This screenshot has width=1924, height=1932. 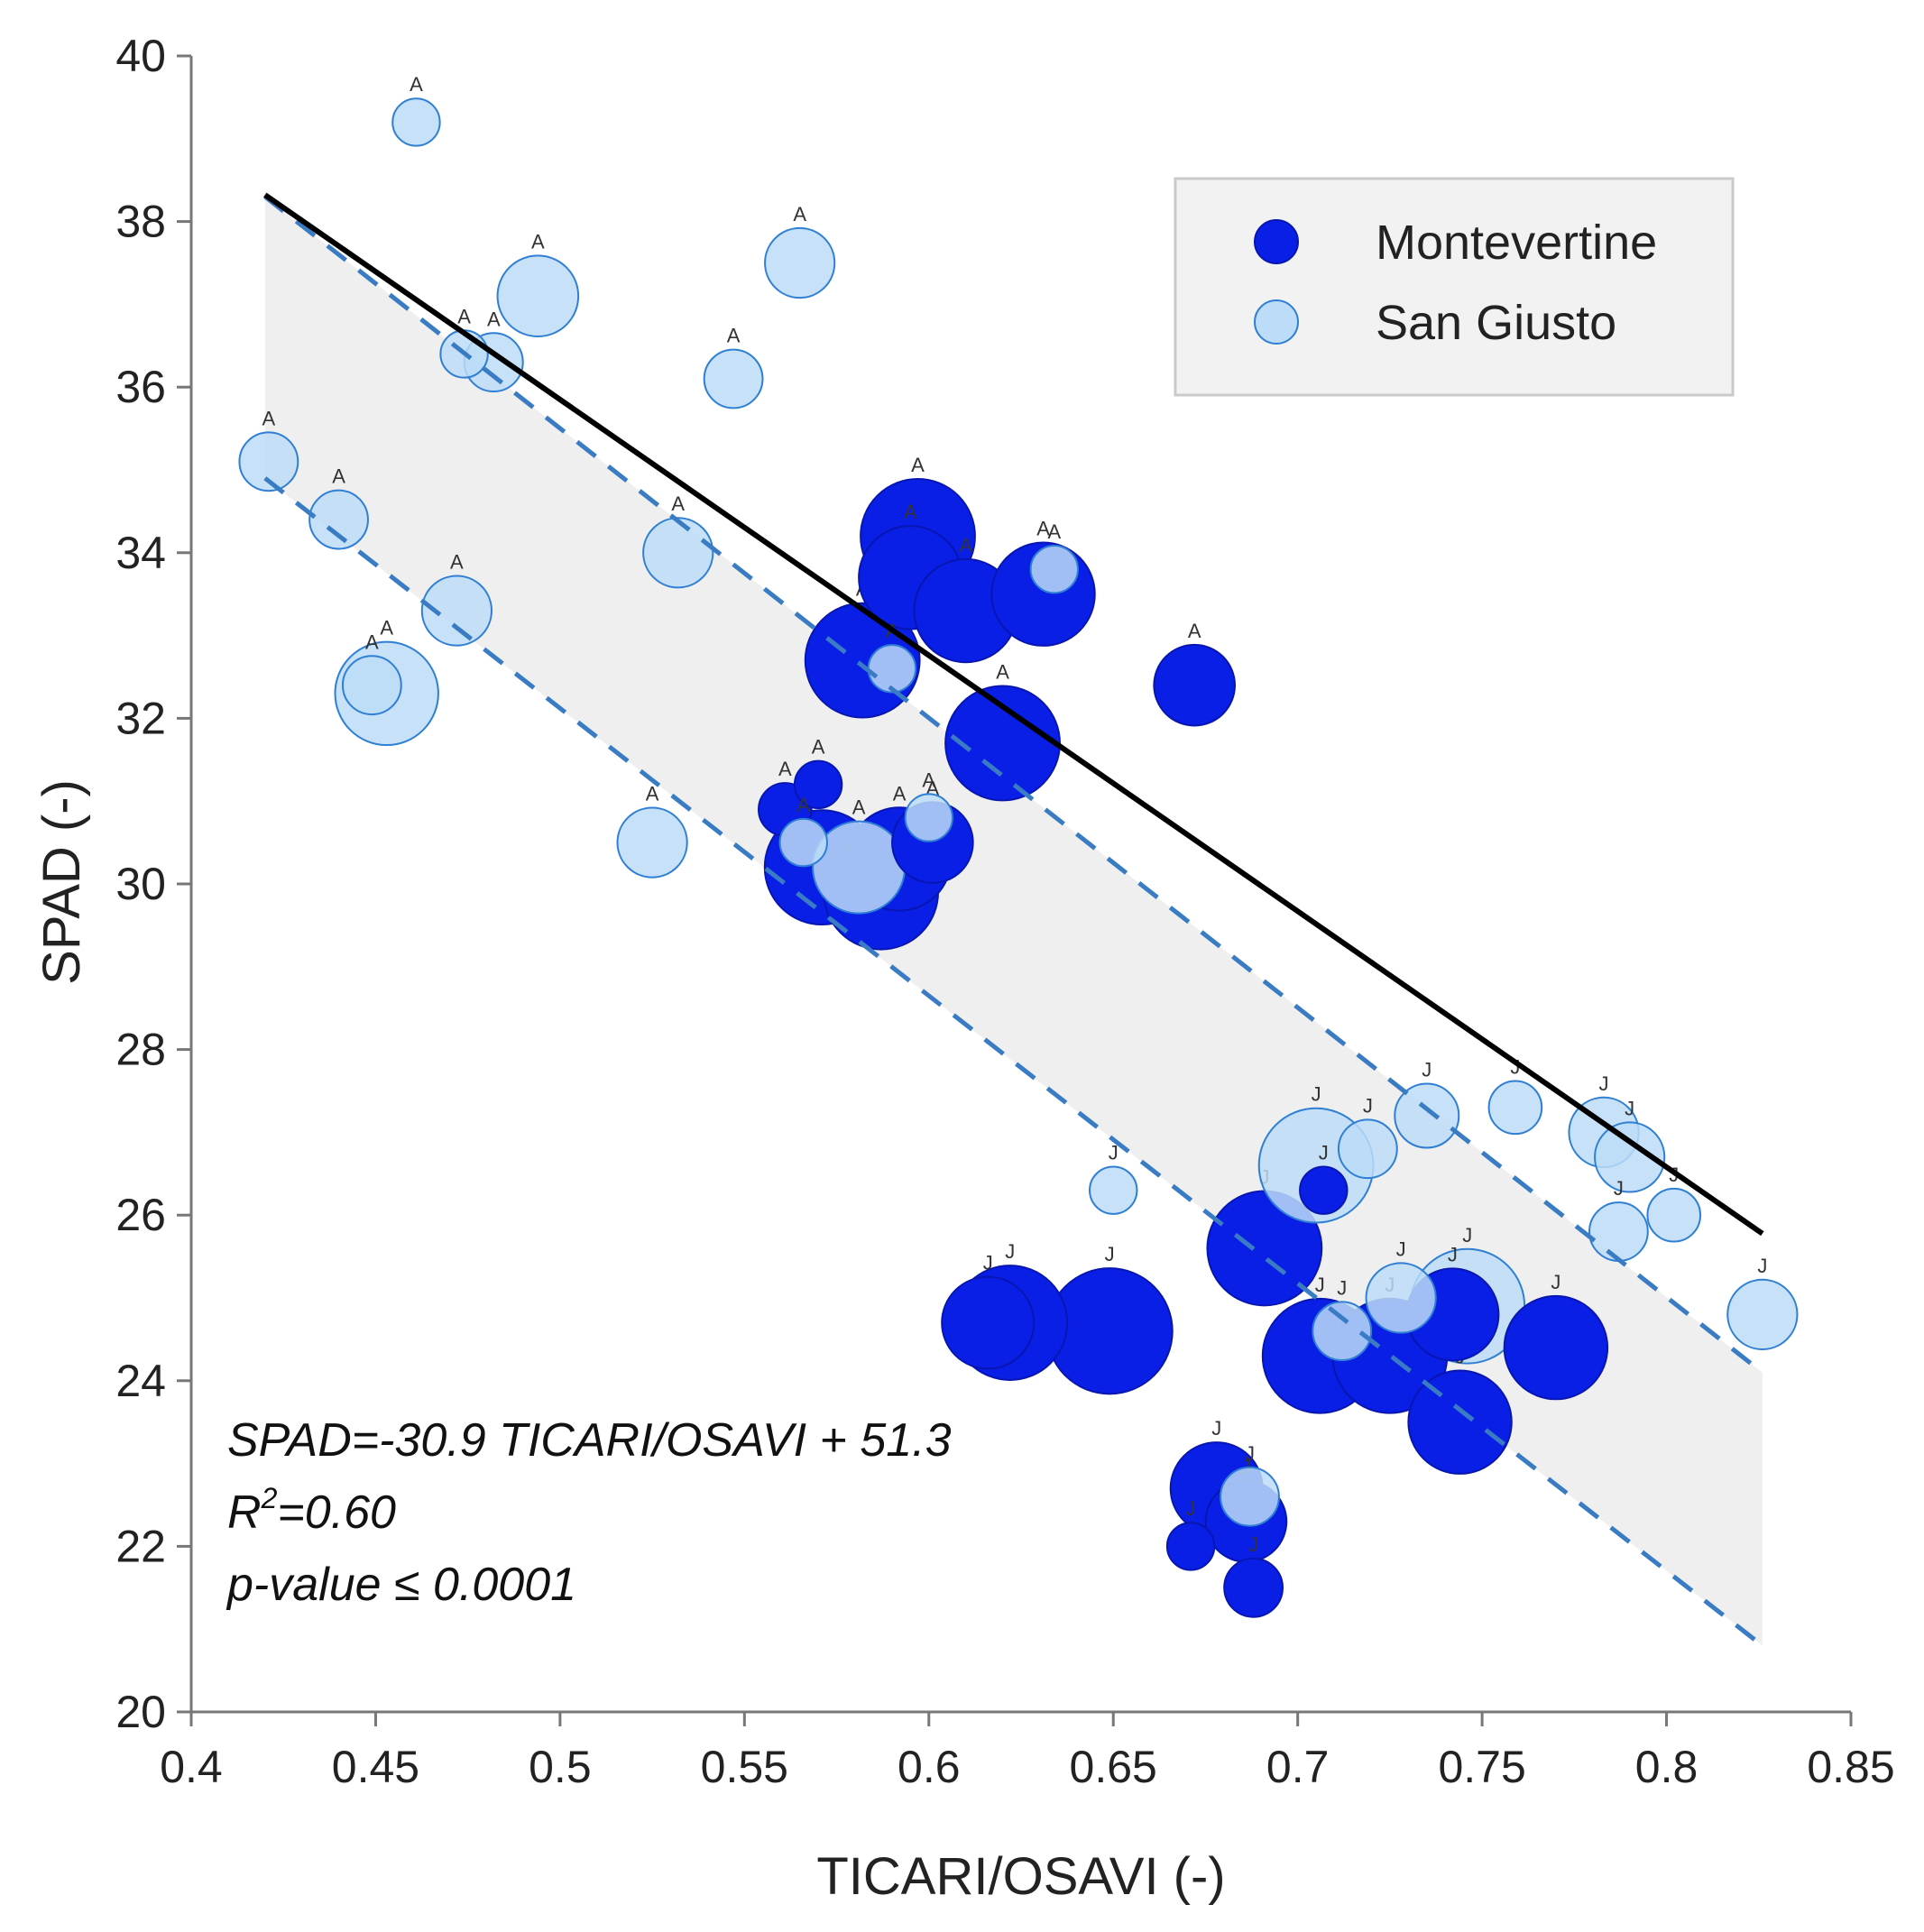 I want to click on y-tick-label: 40, so click(x=140, y=56).